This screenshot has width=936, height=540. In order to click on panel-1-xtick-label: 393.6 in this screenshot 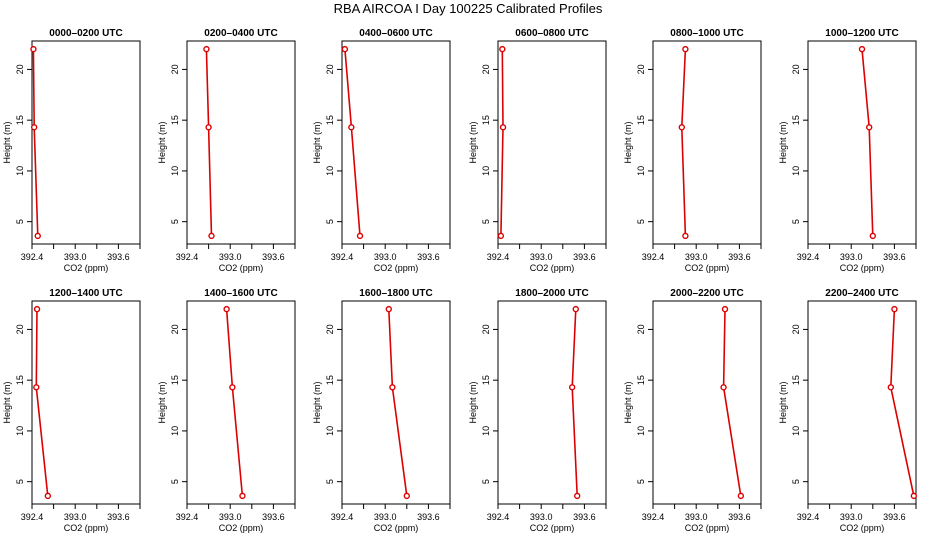, I will do `click(118, 257)`.